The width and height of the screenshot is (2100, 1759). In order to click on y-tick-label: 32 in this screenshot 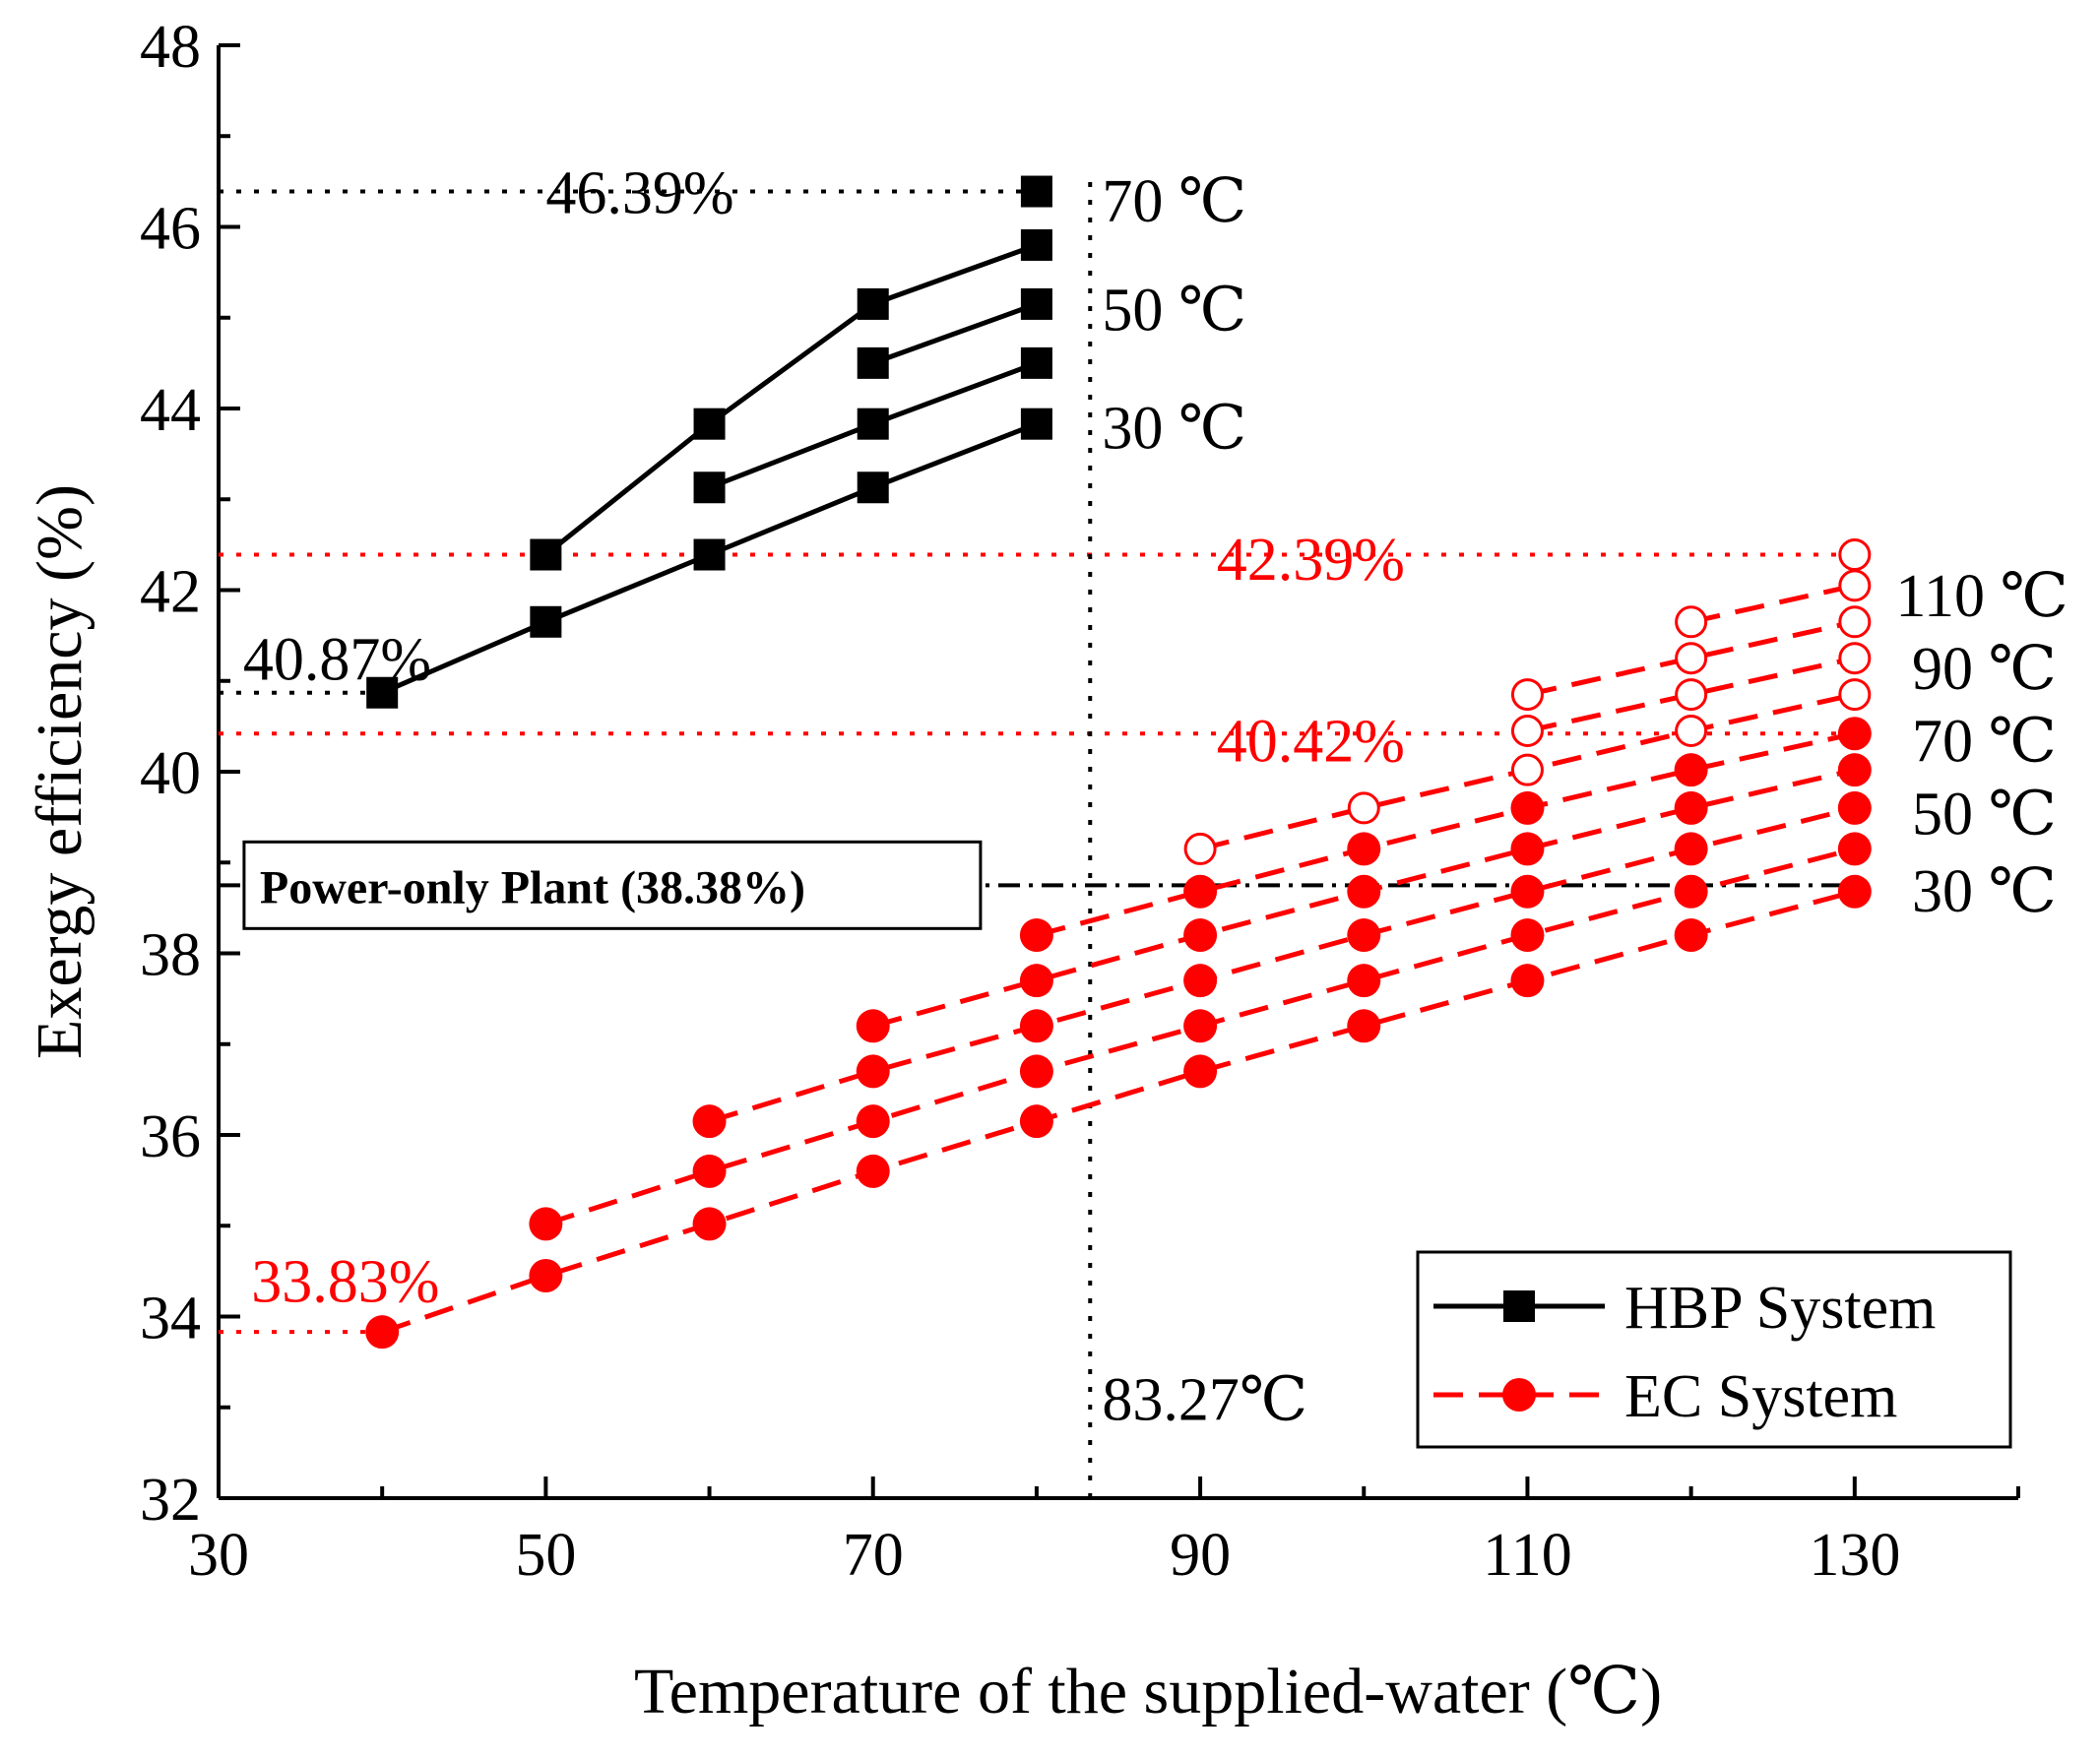, I will do `click(171, 1500)`.